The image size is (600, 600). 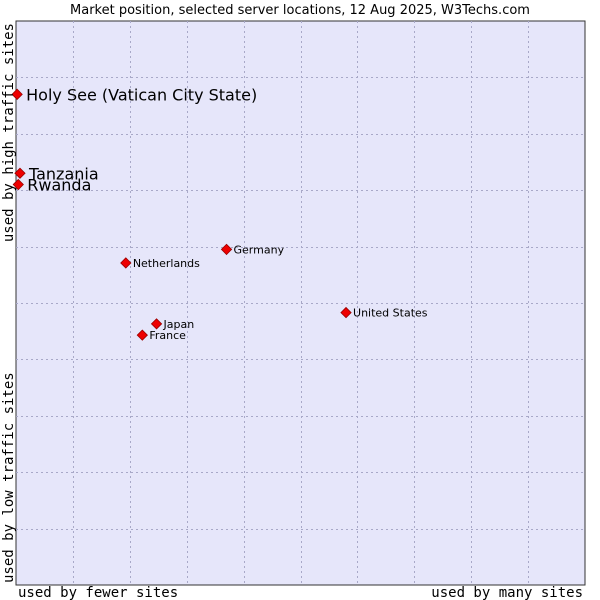 What do you see at coordinates (179, 324) in the screenshot?
I see `point-label: Japan` at bounding box center [179, 324].